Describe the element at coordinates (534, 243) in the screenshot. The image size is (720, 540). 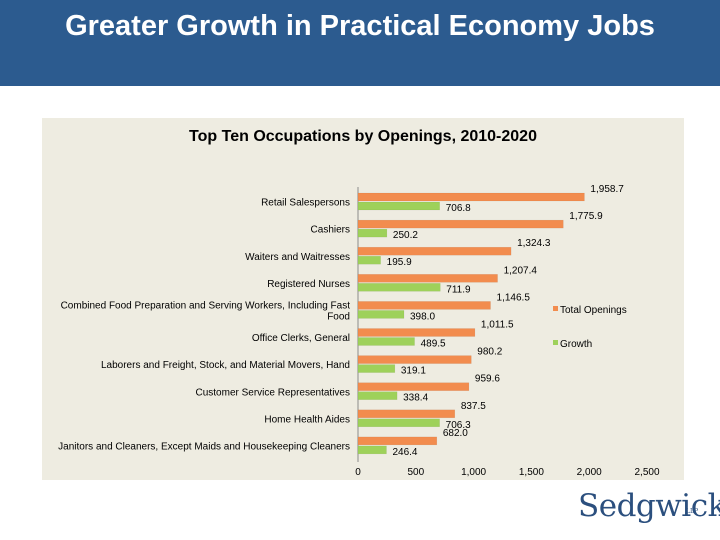
I see `data-label: 1,324.3` at that location.